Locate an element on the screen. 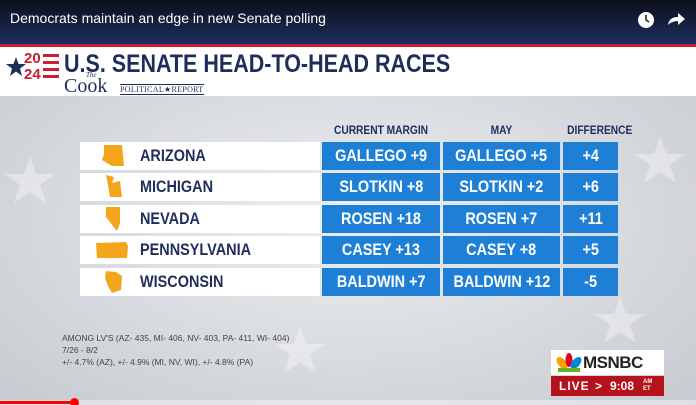  progress-handle is located at coordinates (74, 401).